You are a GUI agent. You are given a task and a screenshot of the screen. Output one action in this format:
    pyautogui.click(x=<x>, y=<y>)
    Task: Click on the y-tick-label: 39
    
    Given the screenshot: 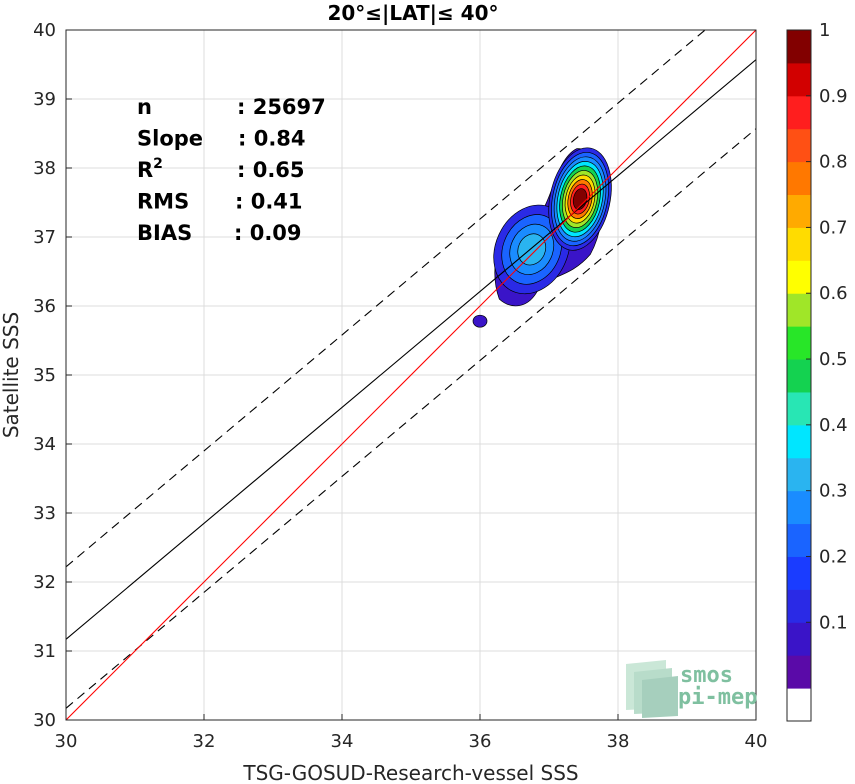 What is the action you would take?
    pyautogui.click(x=44, y=99)
    